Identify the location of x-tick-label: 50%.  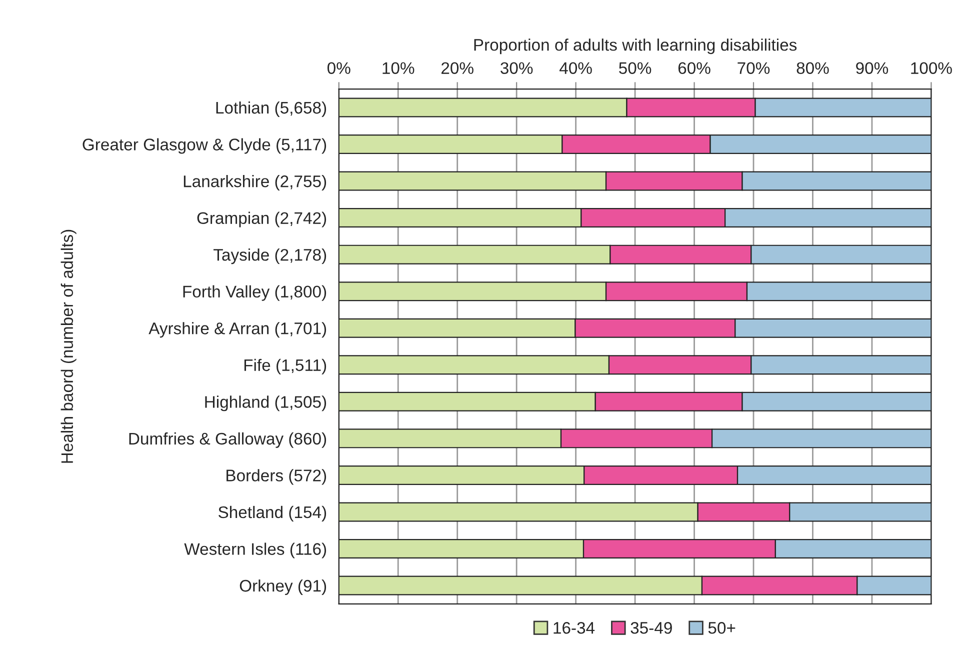
(635, 68).